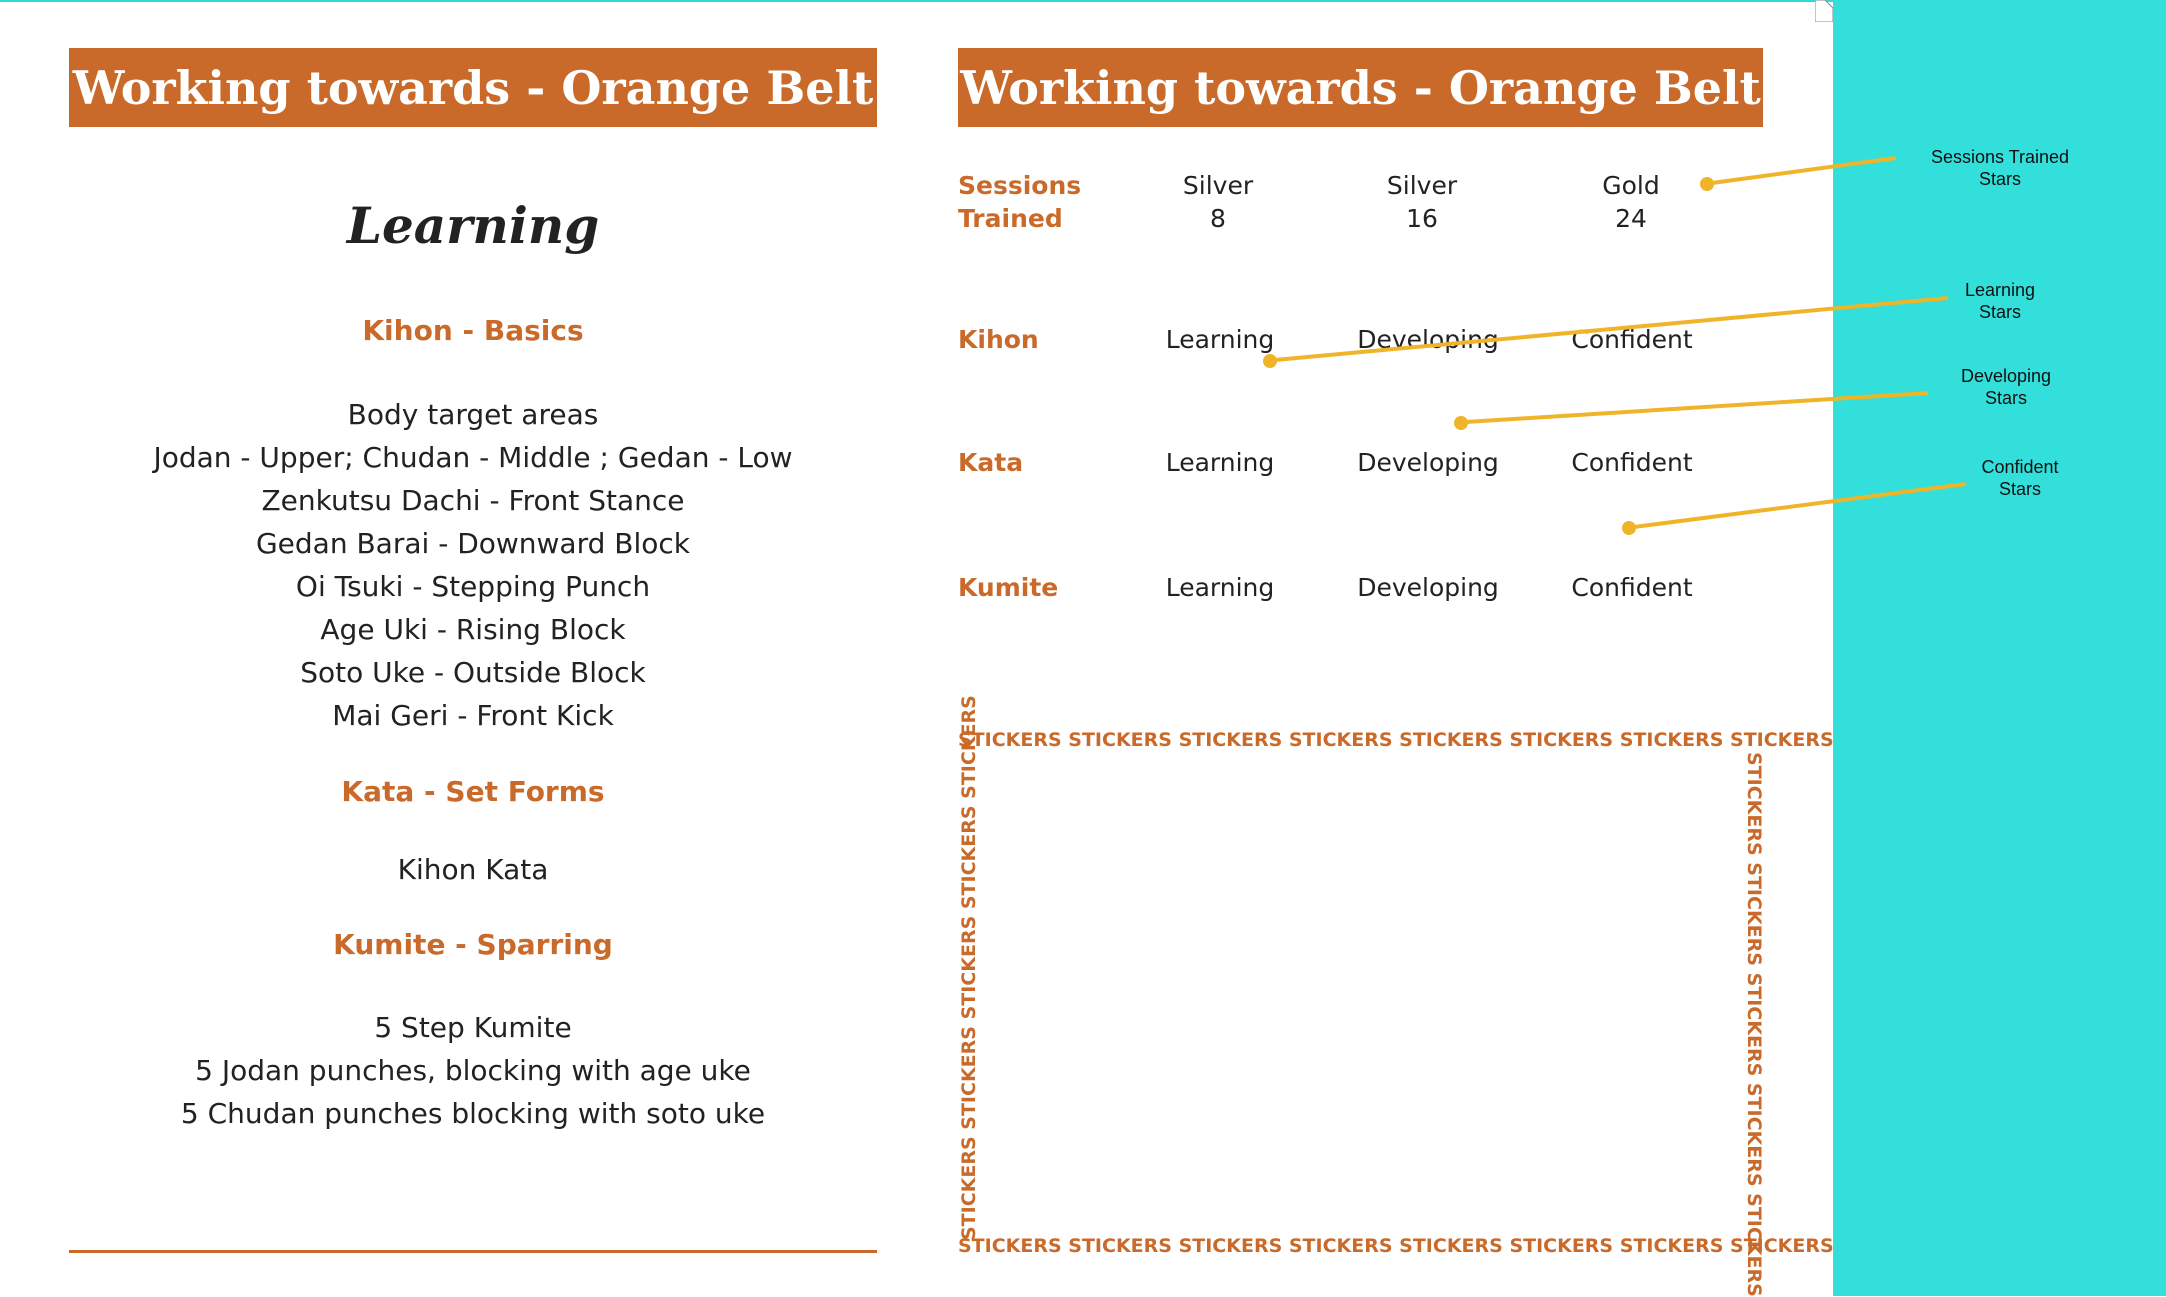  I want to click on note-text: Learning, so click(2000, 290).